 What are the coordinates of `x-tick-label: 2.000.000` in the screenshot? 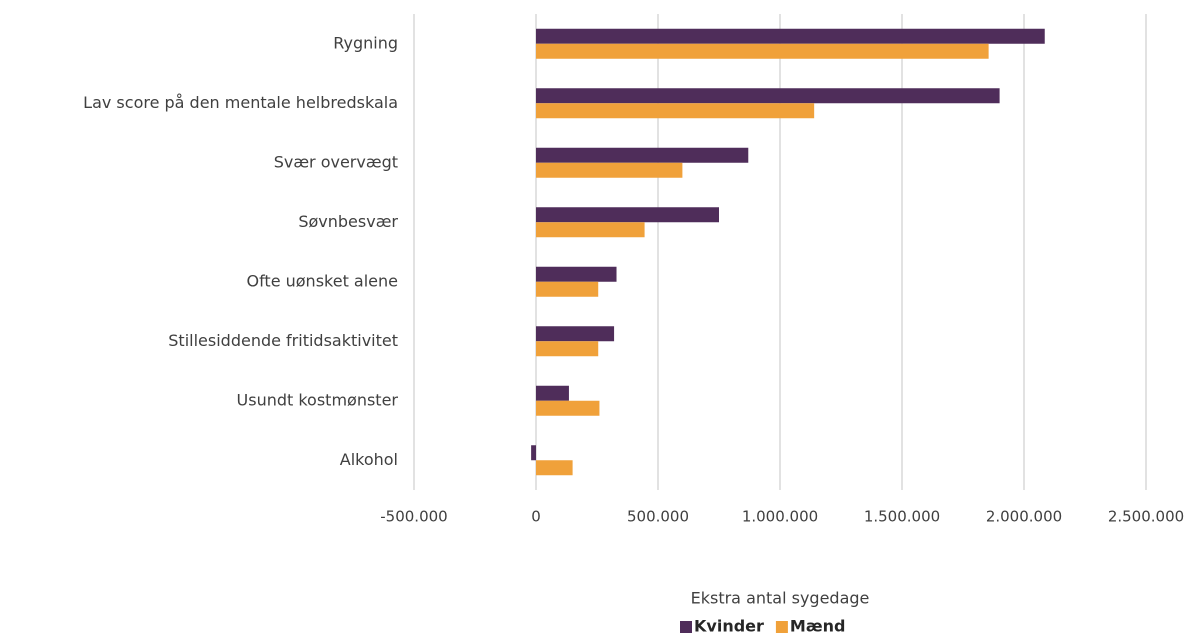 It's located at (1024, 517).